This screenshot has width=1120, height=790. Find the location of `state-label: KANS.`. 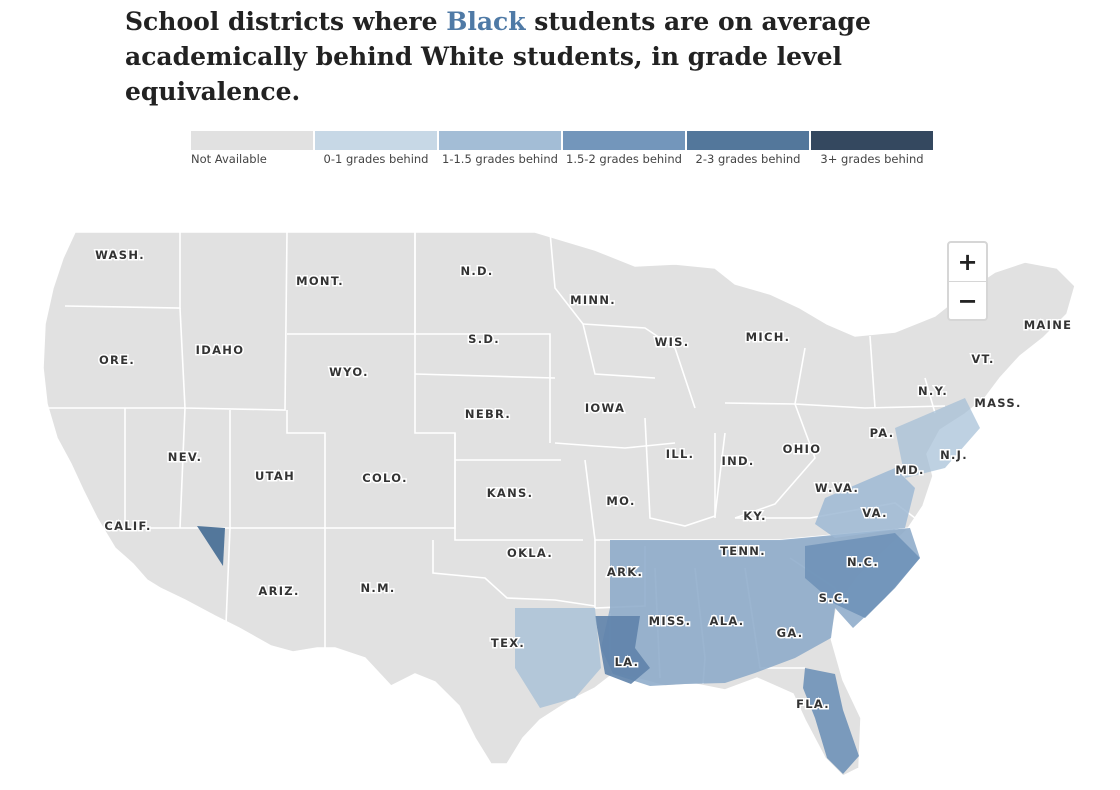

state-label: KANS. is located at coordinates (510, 493).